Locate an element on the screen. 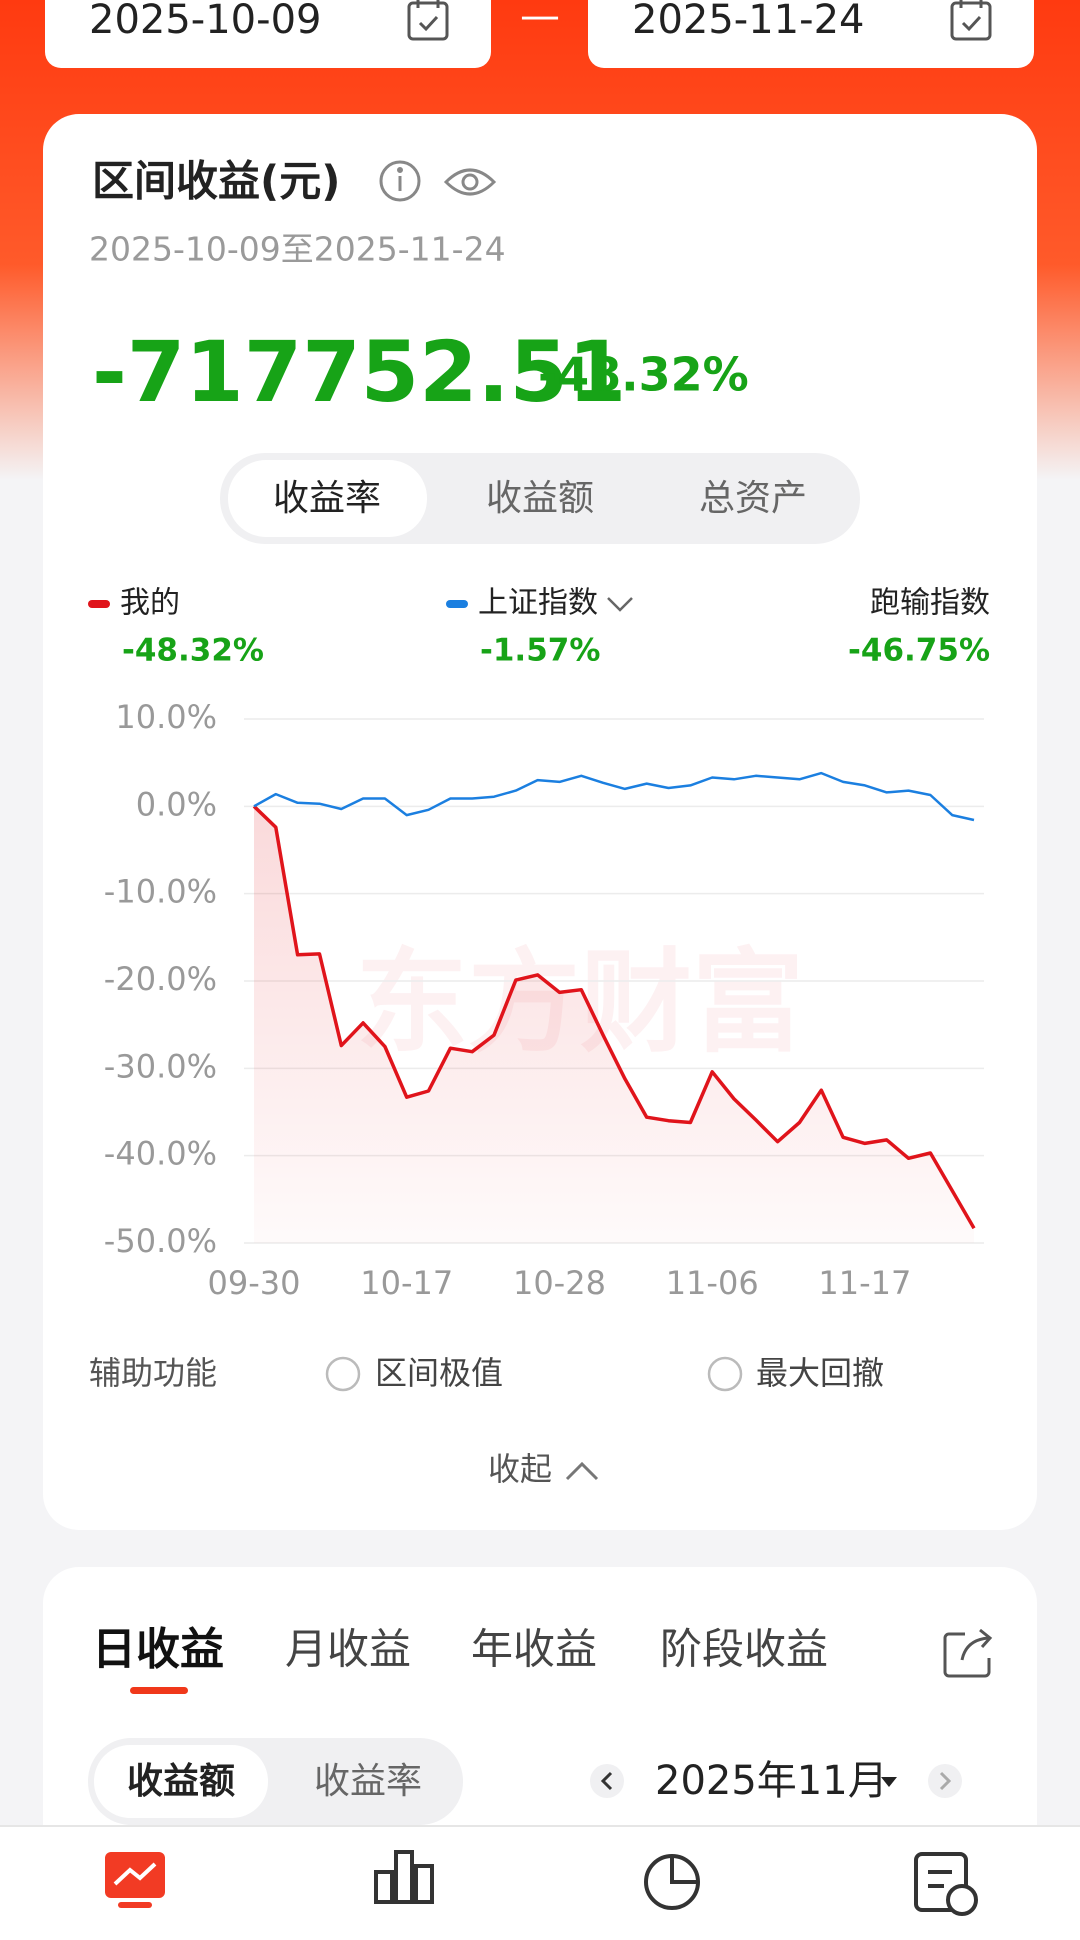 This screenshot has height=1940, width=1080. y-tick-label: -40.0% is located at coordinates (160, 1154).